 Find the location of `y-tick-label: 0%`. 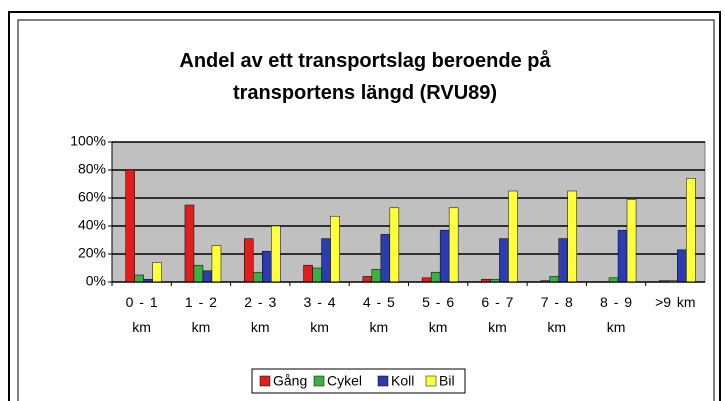

y-tick-label: 0% is located at coordinates (96, 281).